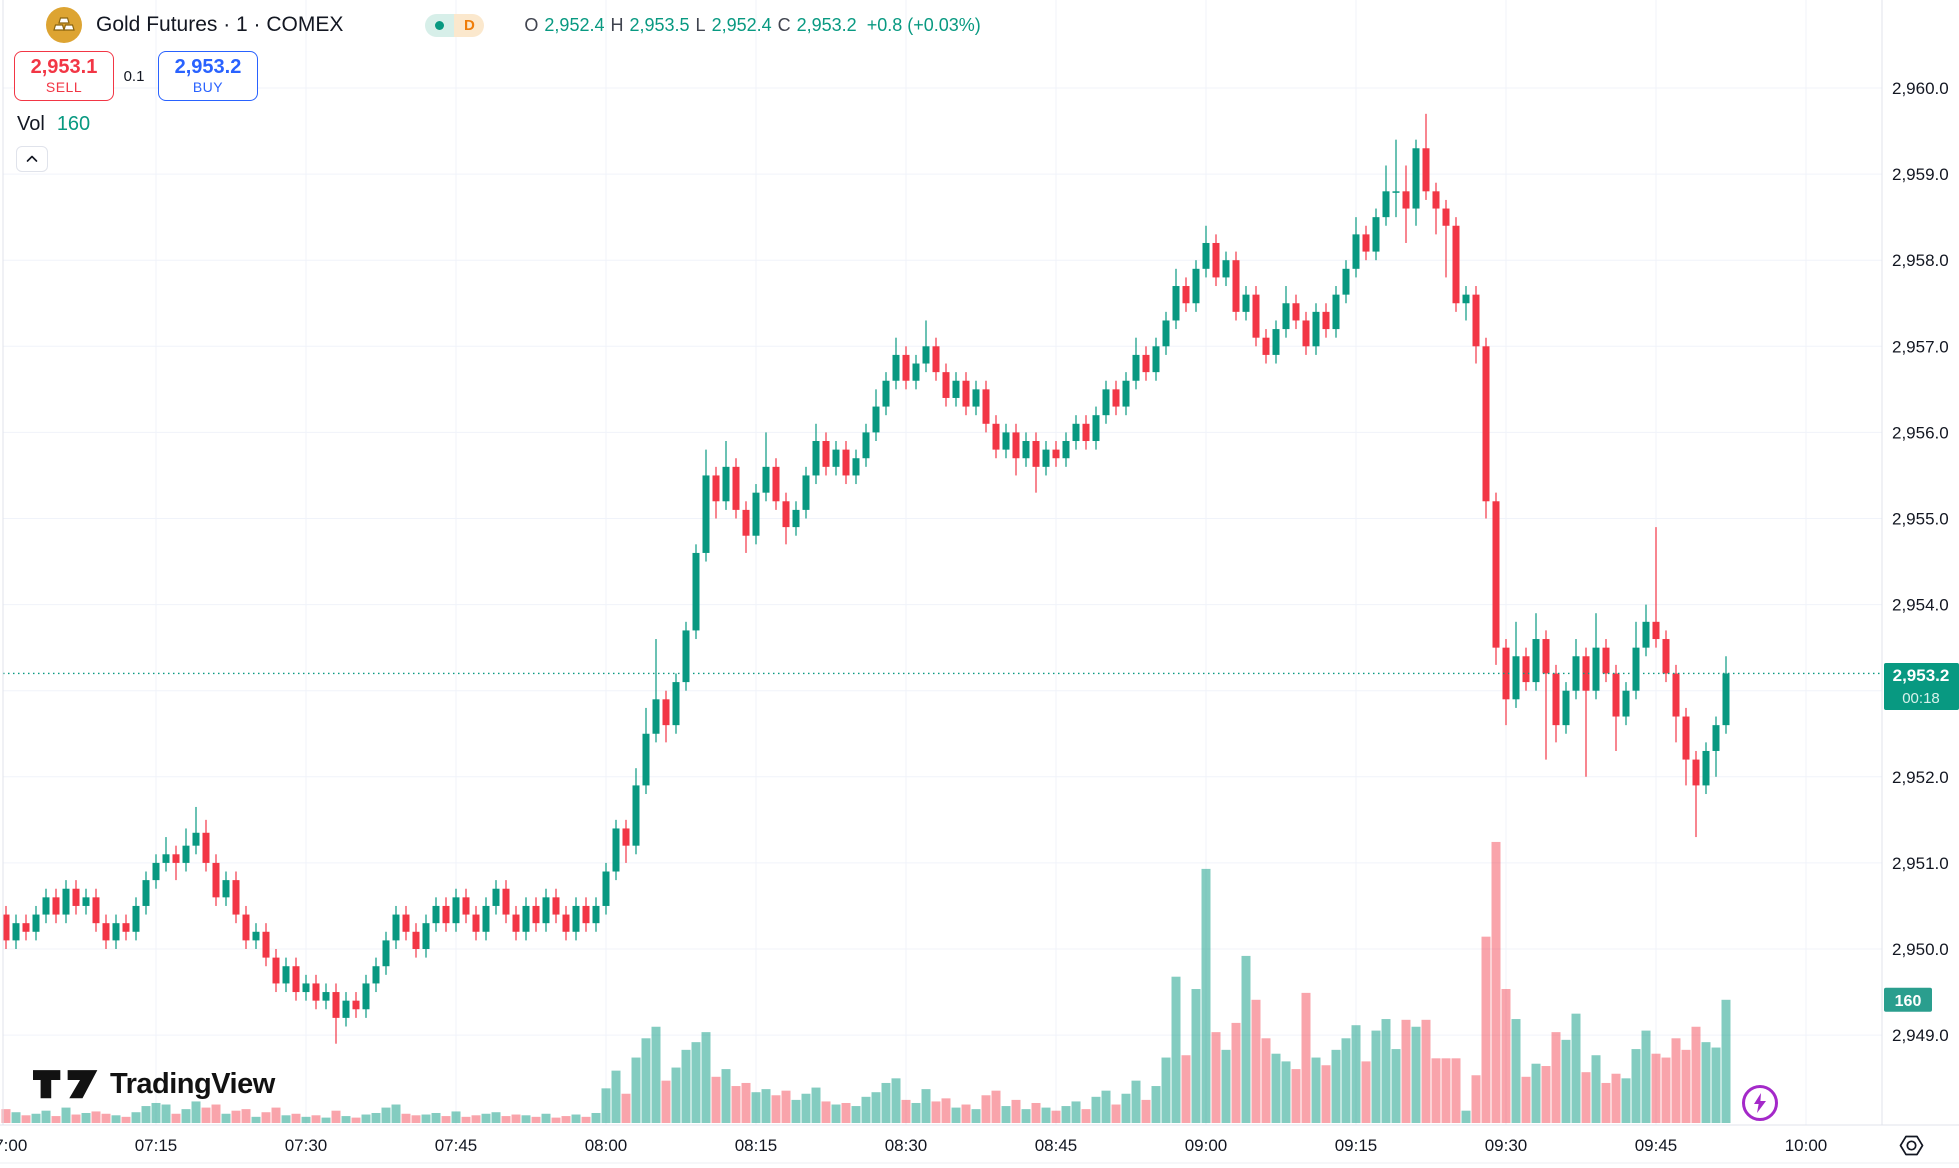 This screenshot has height=1168, width=1959. Describe the element at coordinates (700, 24) in the screenshot. I see `low-label: L` at that location.